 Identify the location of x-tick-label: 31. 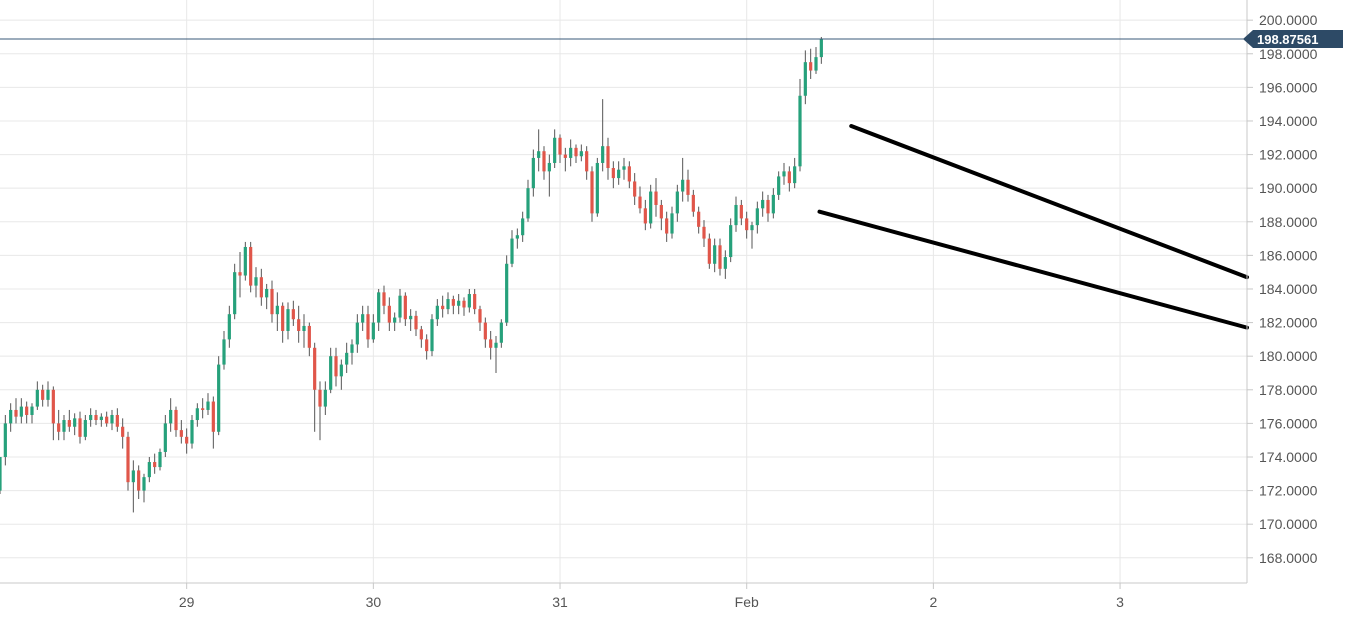
(560, 602).